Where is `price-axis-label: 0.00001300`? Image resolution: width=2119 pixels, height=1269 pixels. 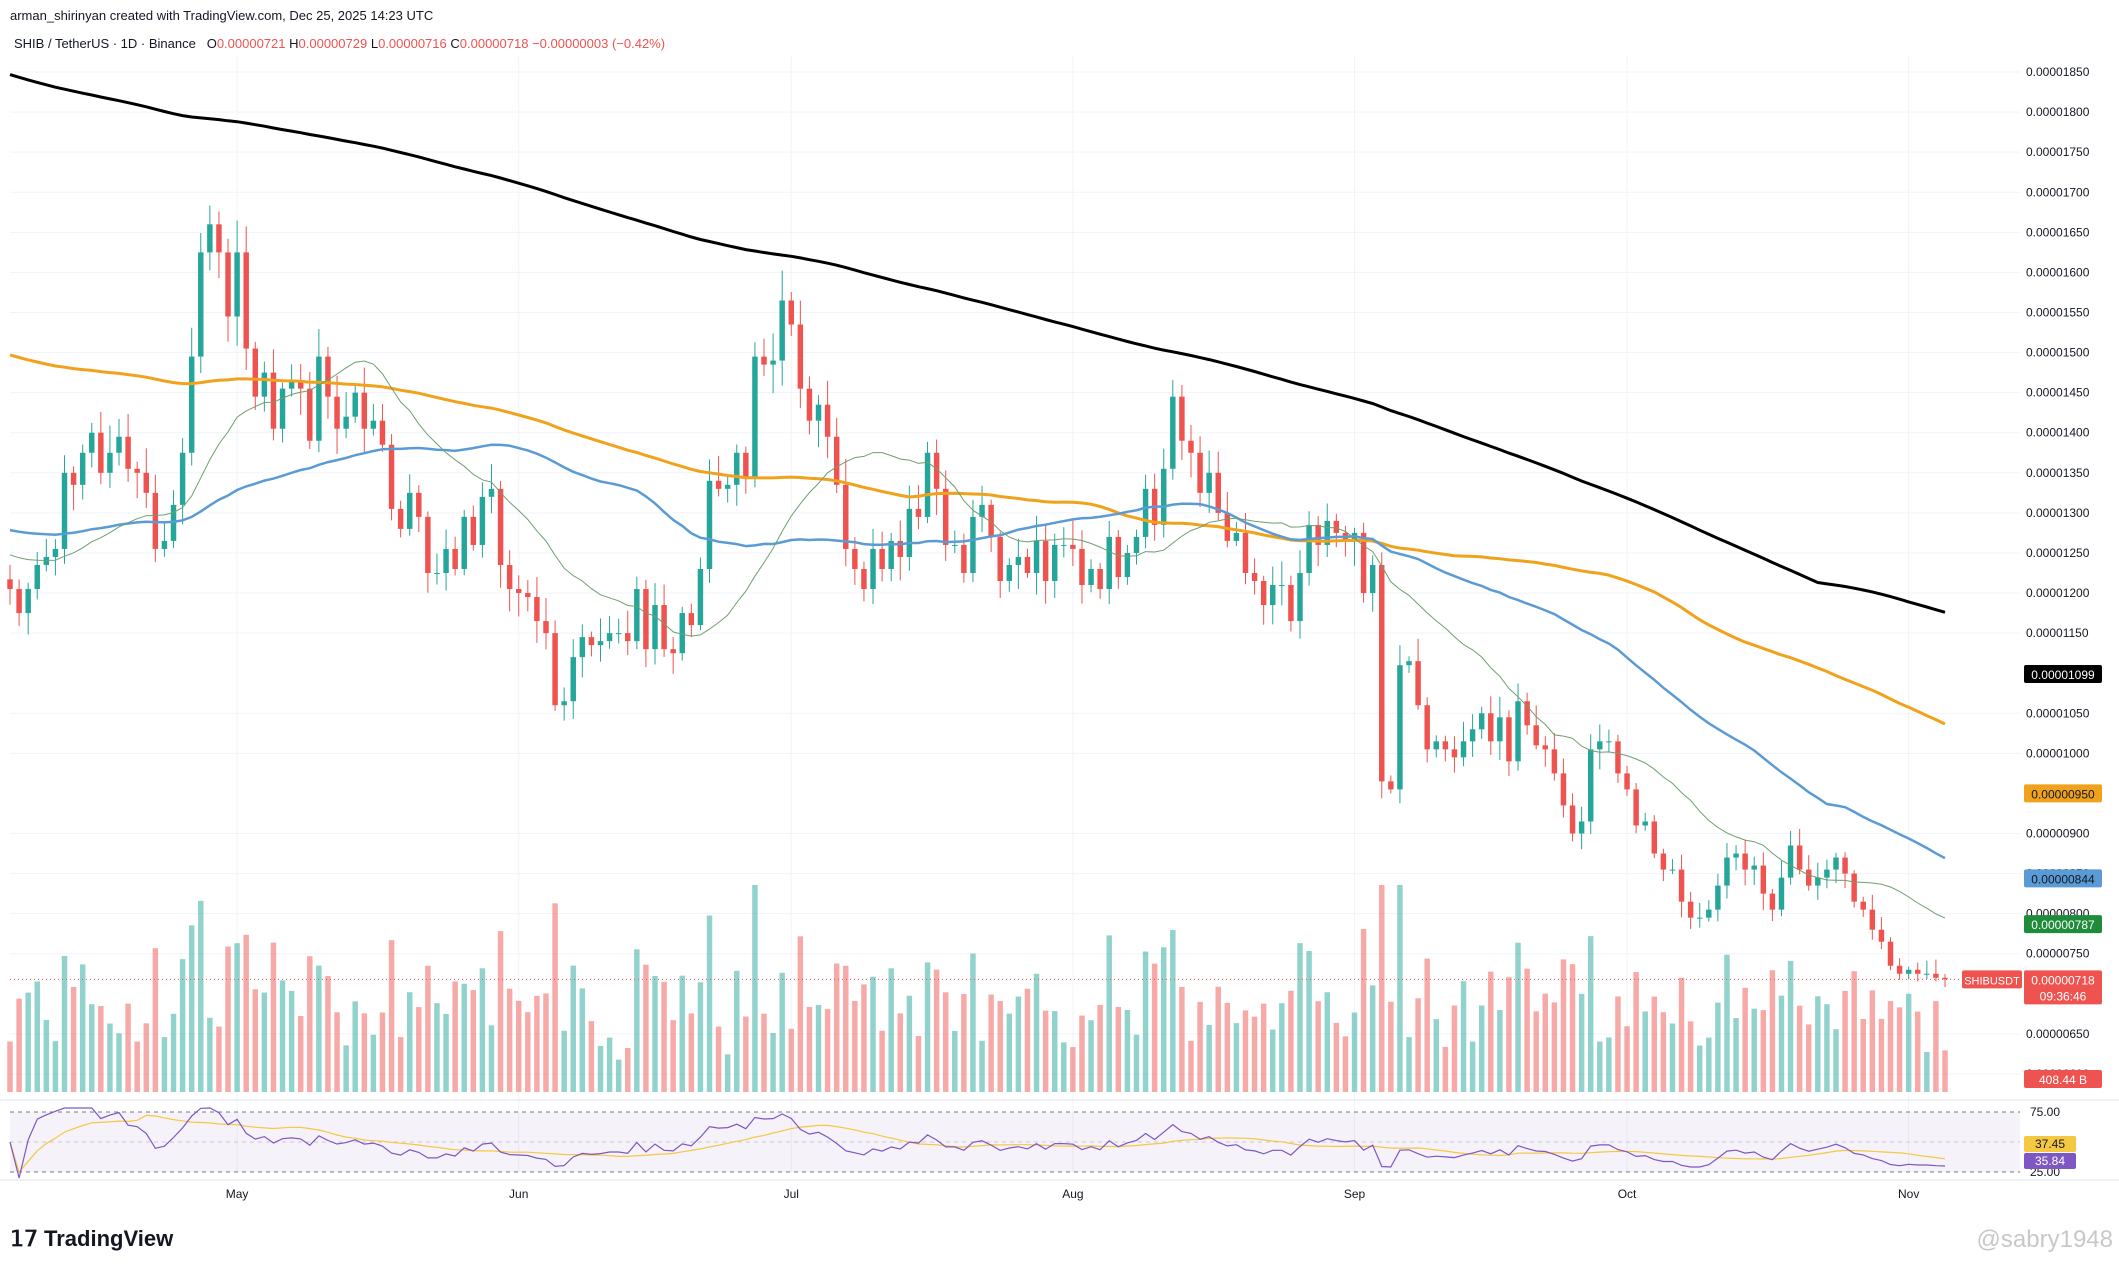
price-axis-label: 0.00001300 is located at coordinates (2058, 513).